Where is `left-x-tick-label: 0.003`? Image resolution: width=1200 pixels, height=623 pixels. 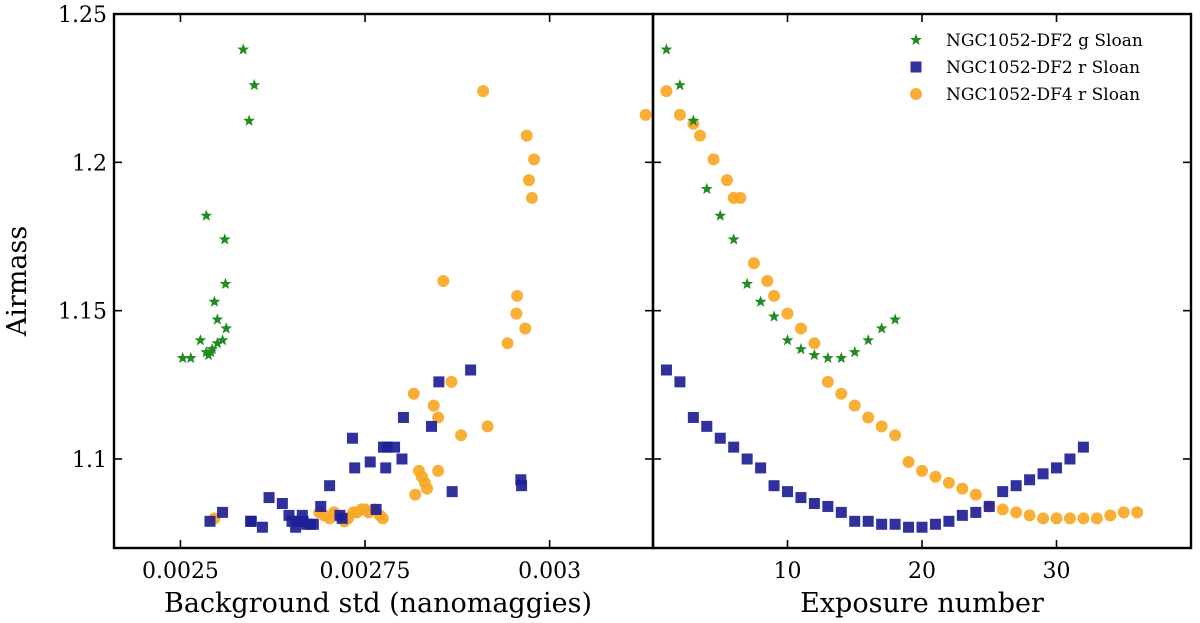 left-x-tick-label: 0.003 is located at coordinates (549, 571).